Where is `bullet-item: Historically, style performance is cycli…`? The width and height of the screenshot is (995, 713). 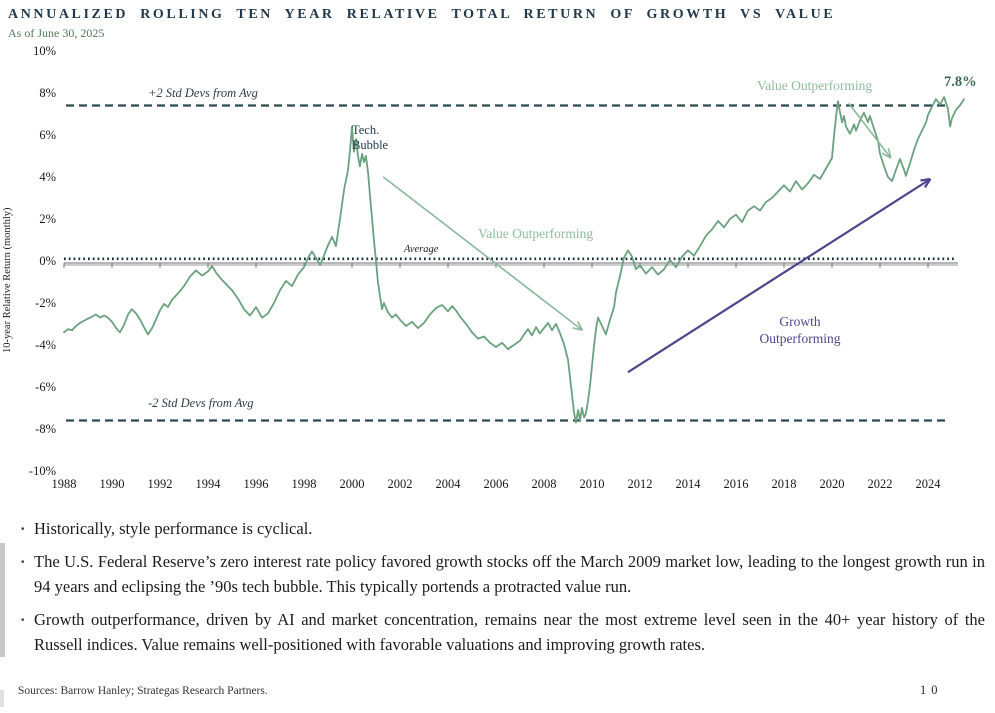
bullet-item: Historically, style performance is cycli… is located at coordinates (497, 528).